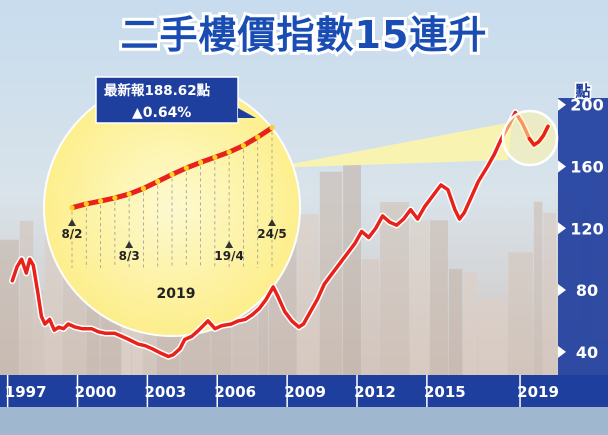  I want to click on badge-change: ▲0.64%, so click(161, 113).